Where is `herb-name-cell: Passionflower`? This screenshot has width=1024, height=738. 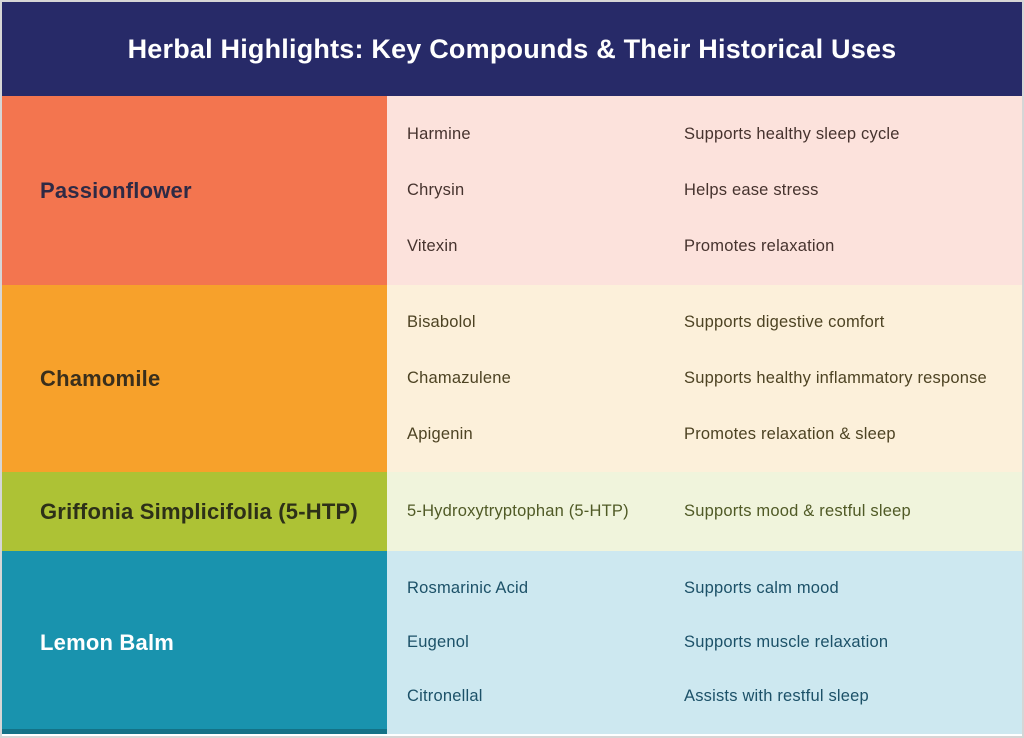 herb-name-cell: Passionflower is located at coordinates (194, 190).